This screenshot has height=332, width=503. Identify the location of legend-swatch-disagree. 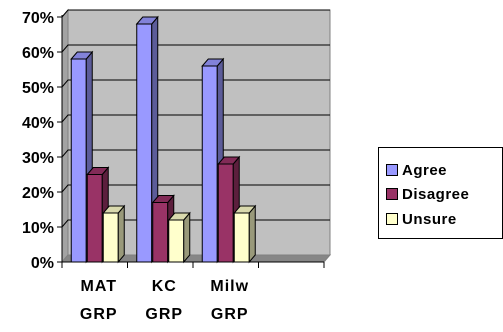
(392, 194).